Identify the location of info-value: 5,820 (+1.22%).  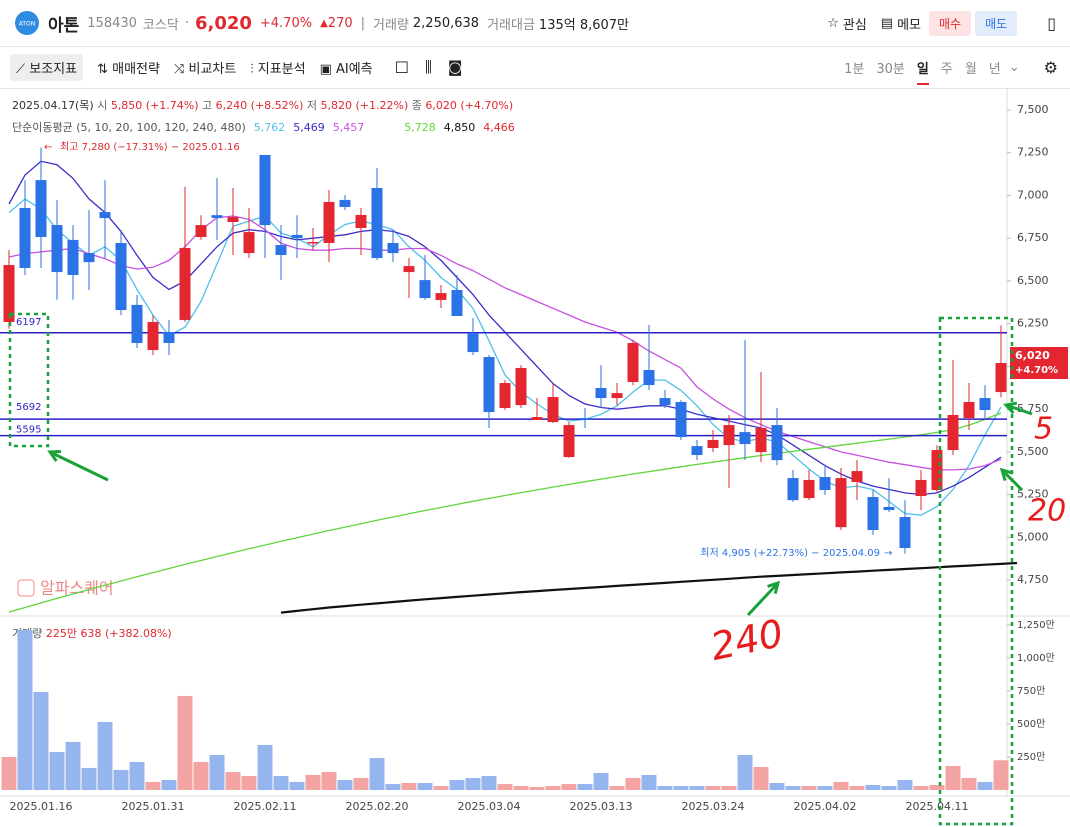
(365, 105).